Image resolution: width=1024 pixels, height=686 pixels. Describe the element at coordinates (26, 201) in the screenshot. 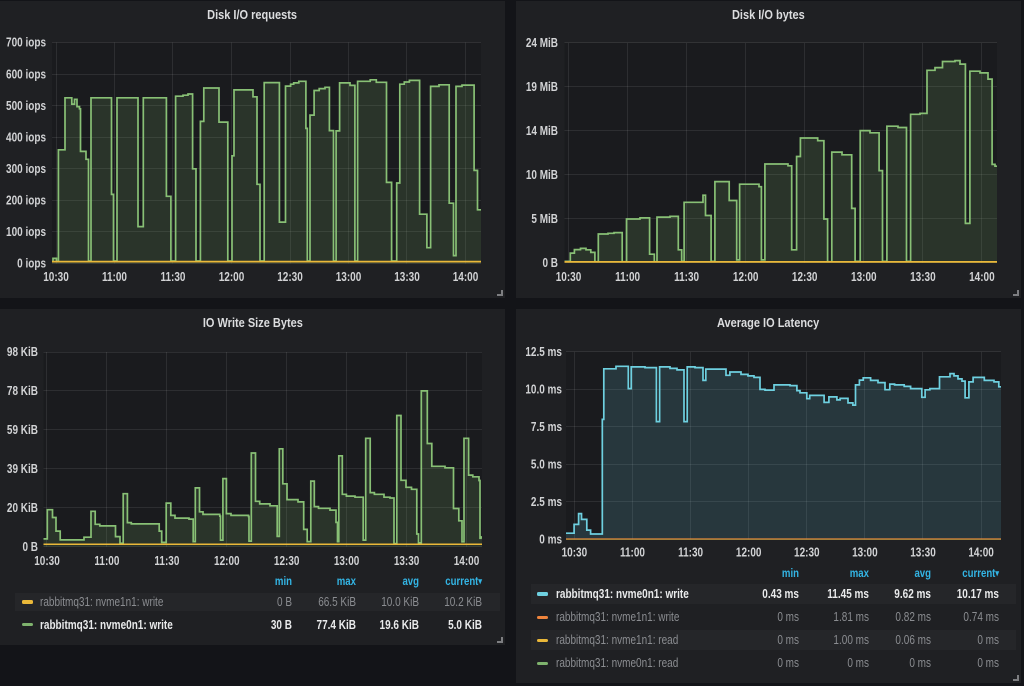

I see `svg-text: 200 iops` at that location.